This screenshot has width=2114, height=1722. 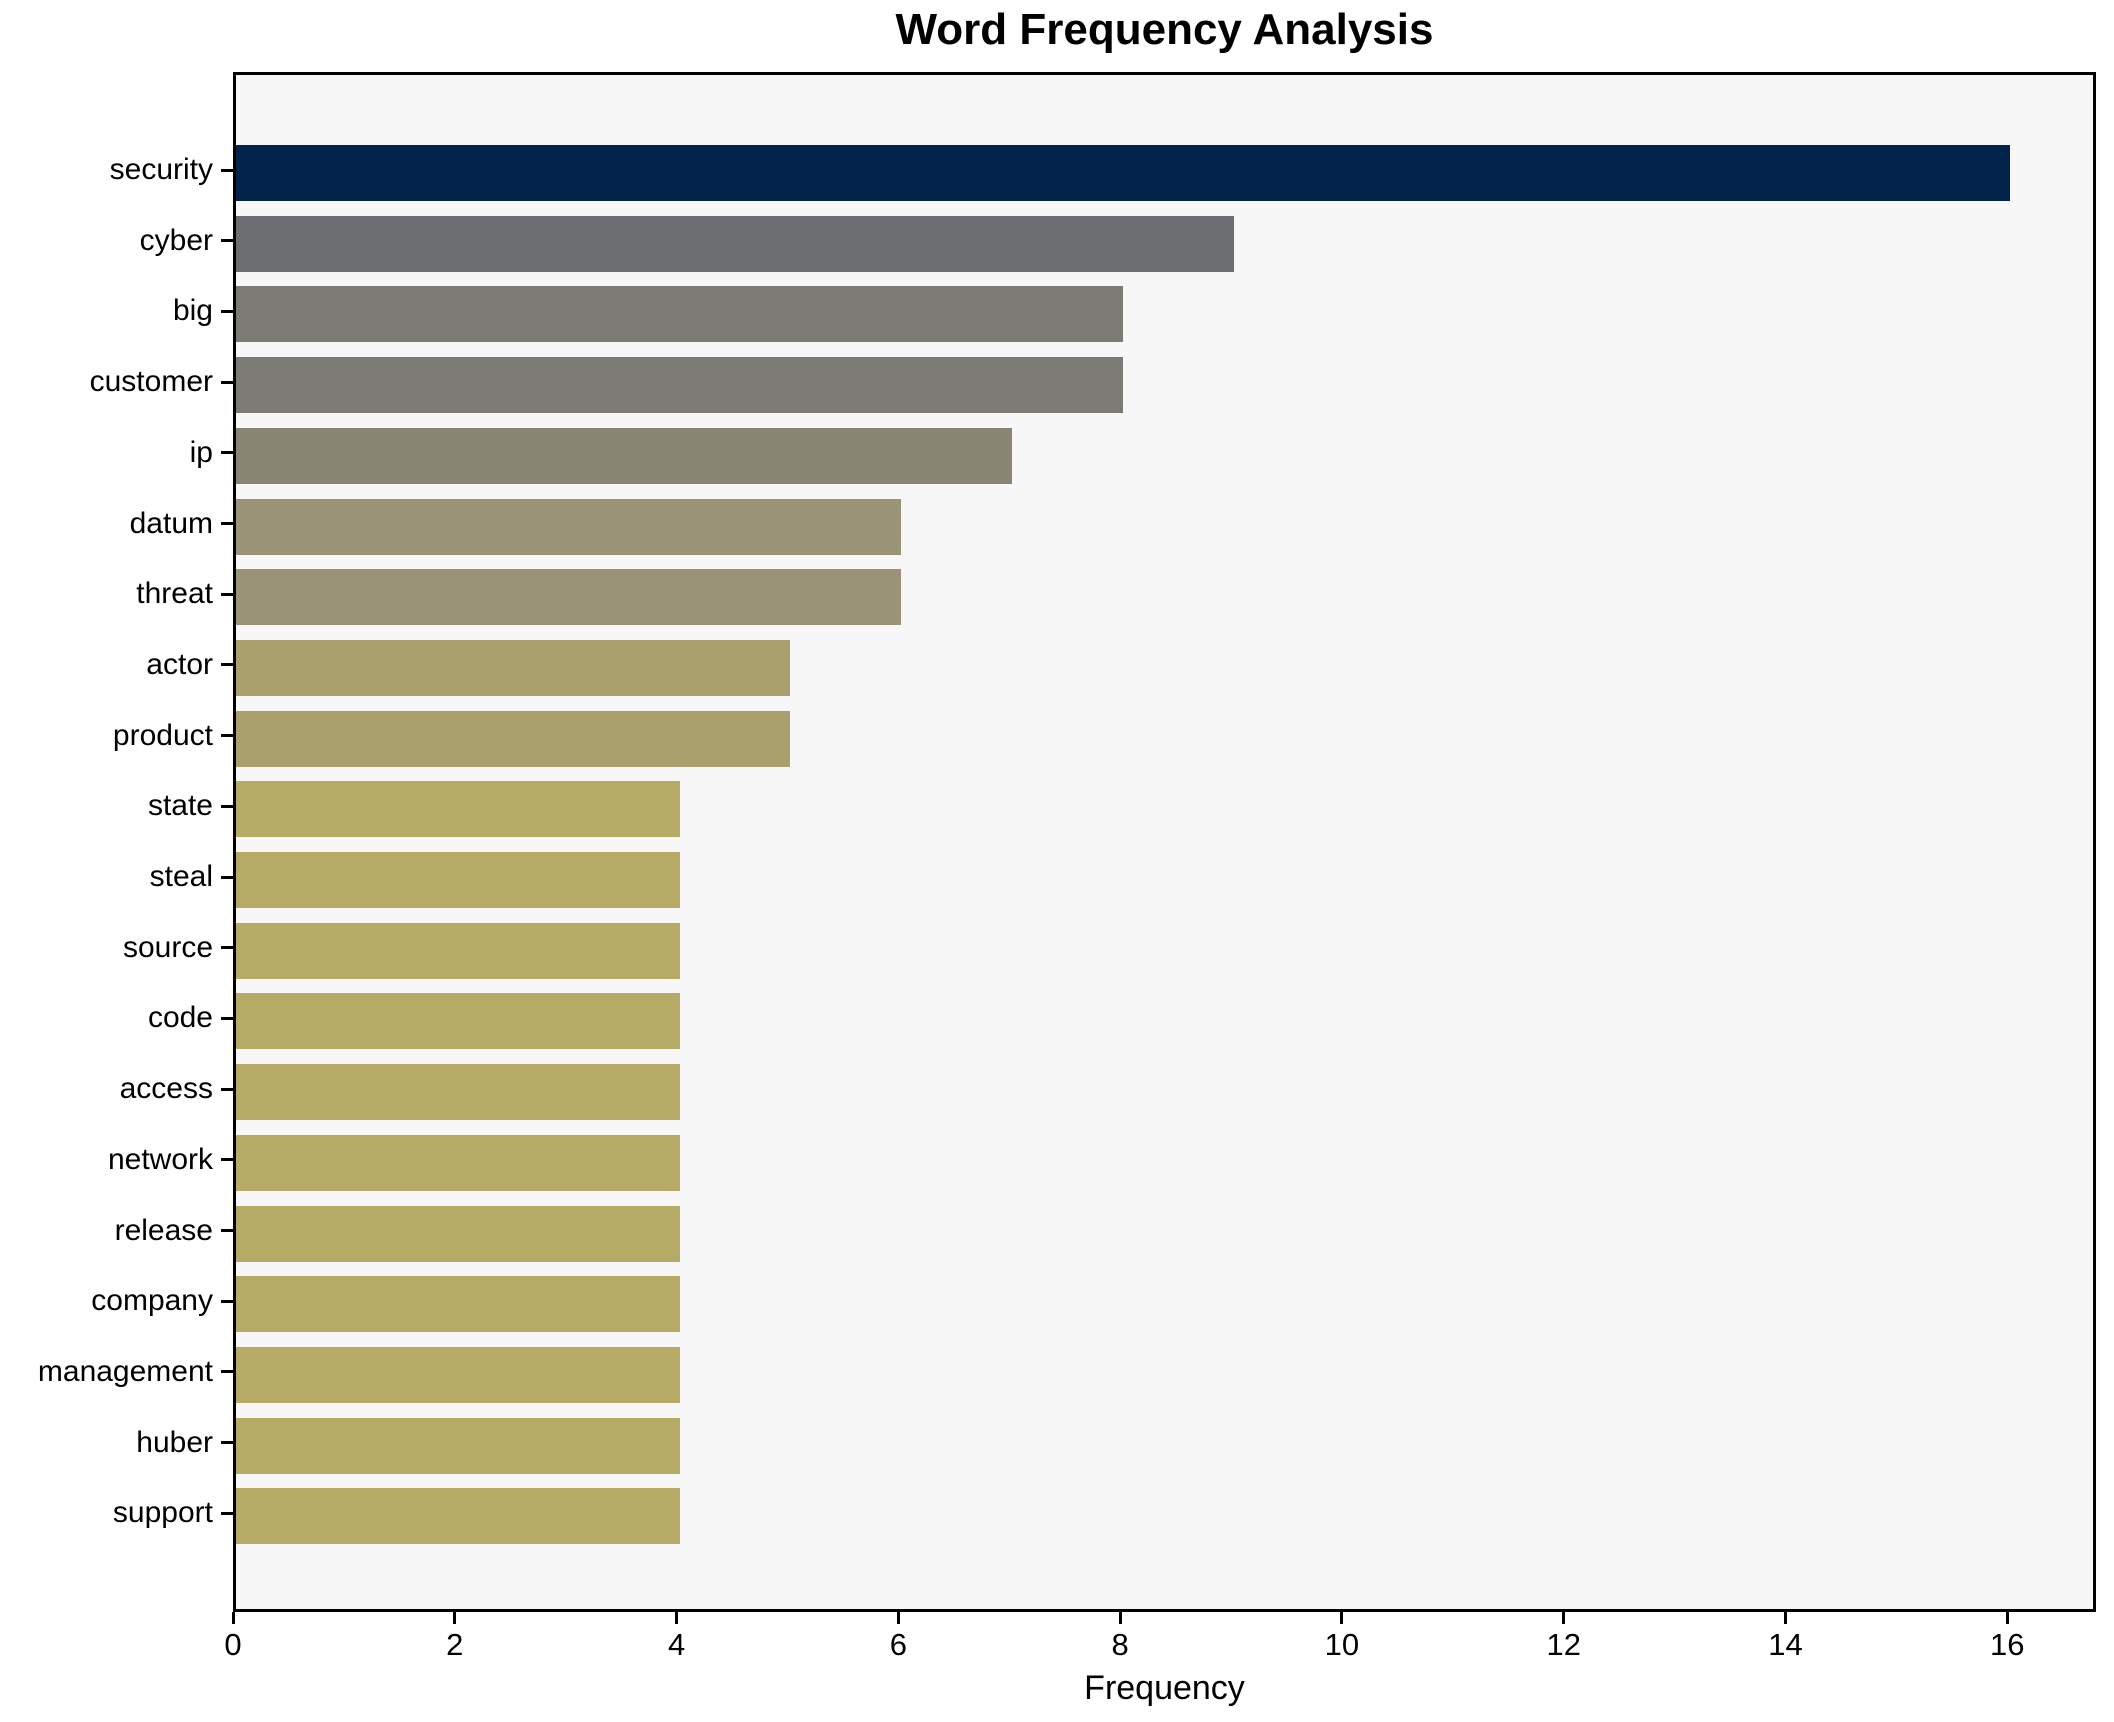 I want to click on bar-cyber, so click(x=735, y=243).